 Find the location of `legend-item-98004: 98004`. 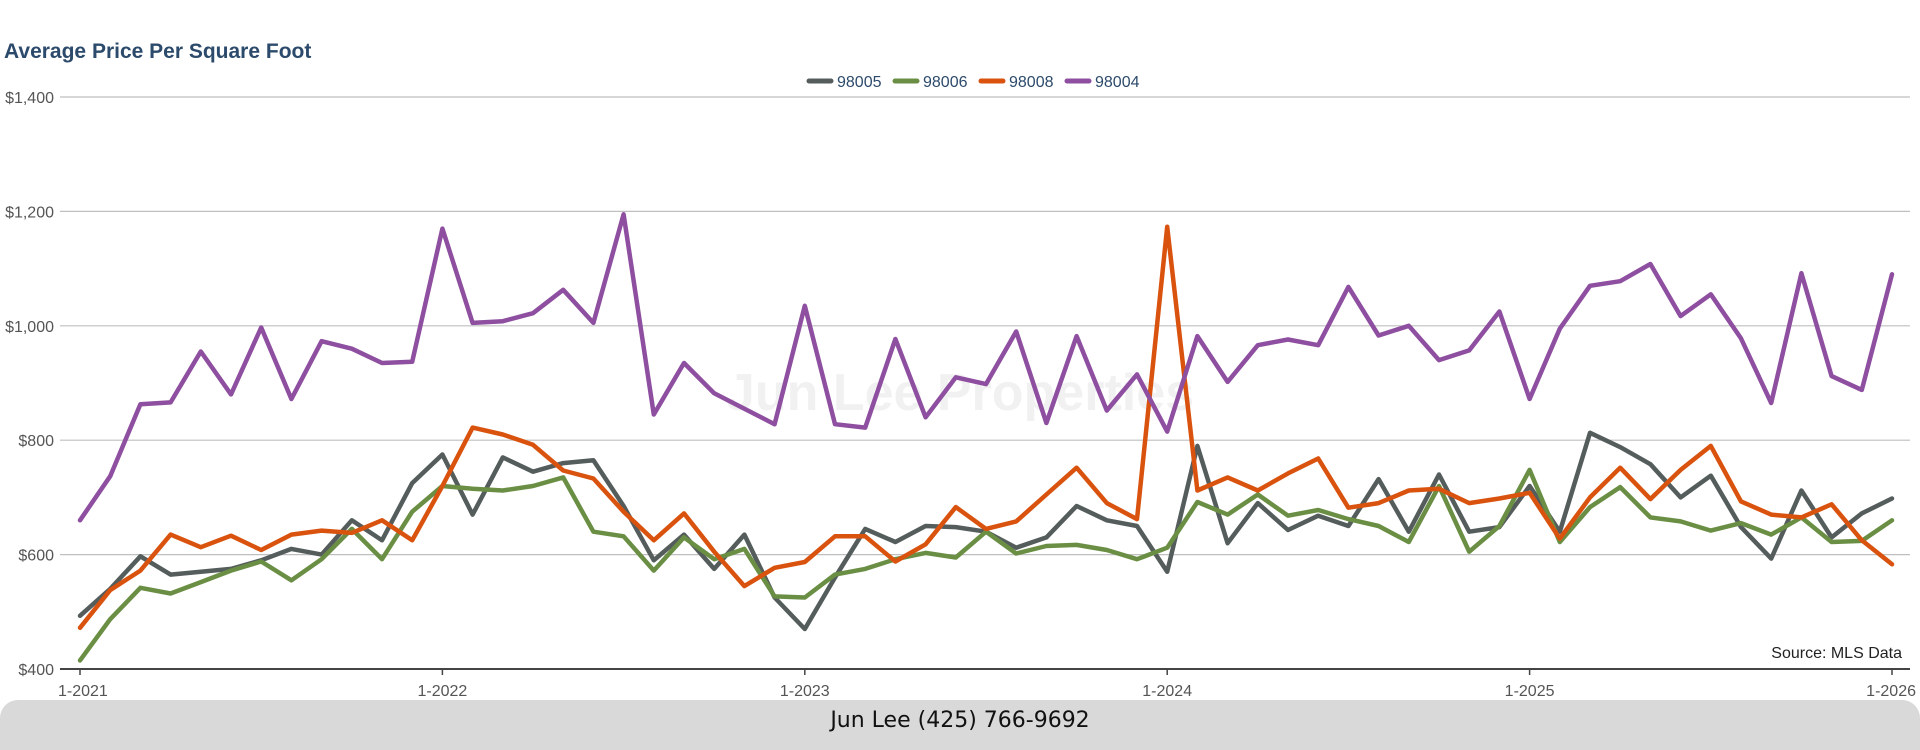

legend-item-98004: 98004 is located at coordinates (1102, 82).